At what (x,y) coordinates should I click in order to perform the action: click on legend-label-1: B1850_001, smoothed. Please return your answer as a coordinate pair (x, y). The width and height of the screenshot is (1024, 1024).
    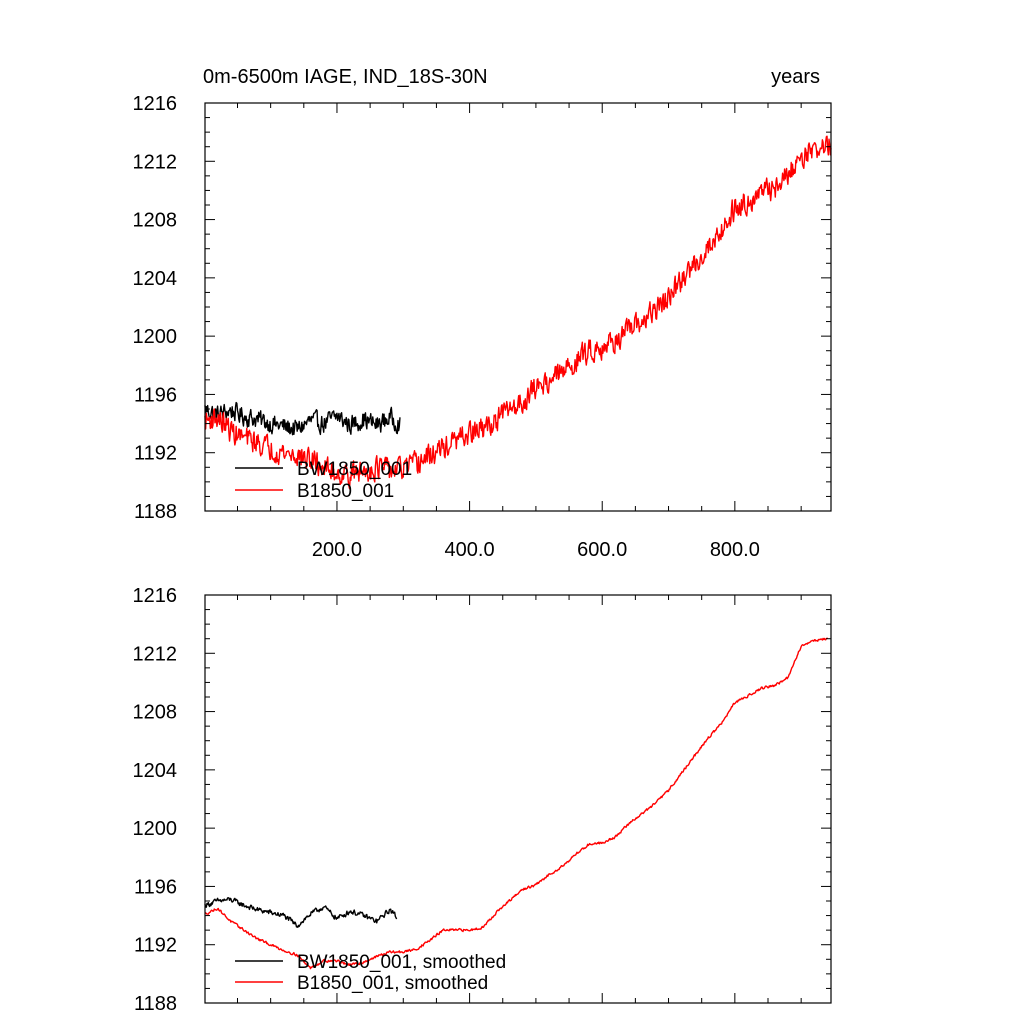
    Looking at the image, I should click on (392, 983).